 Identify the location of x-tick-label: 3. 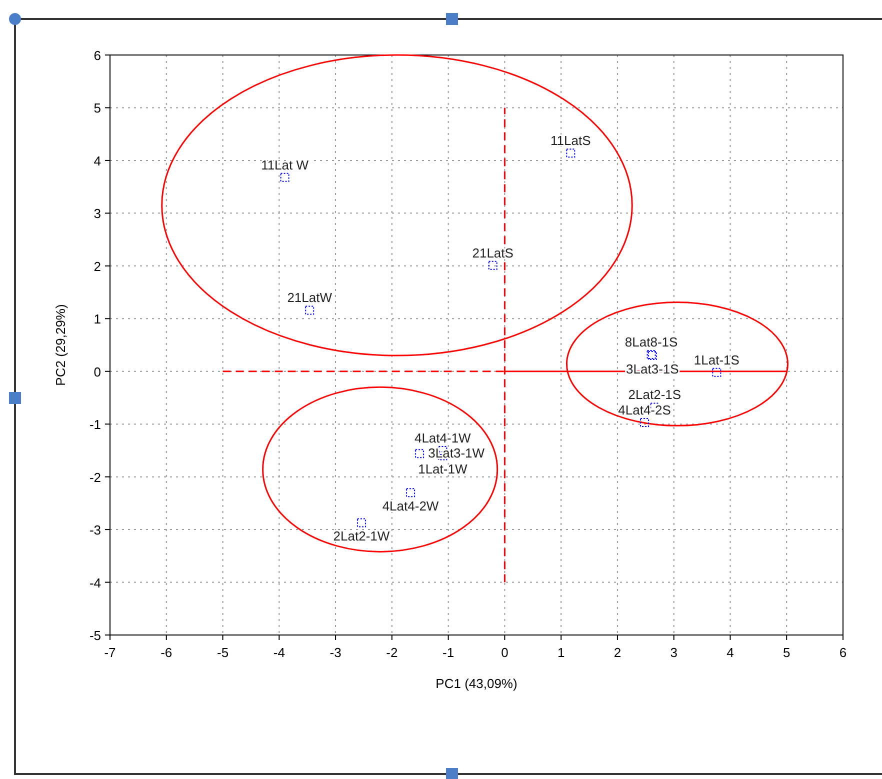
(674, 652).